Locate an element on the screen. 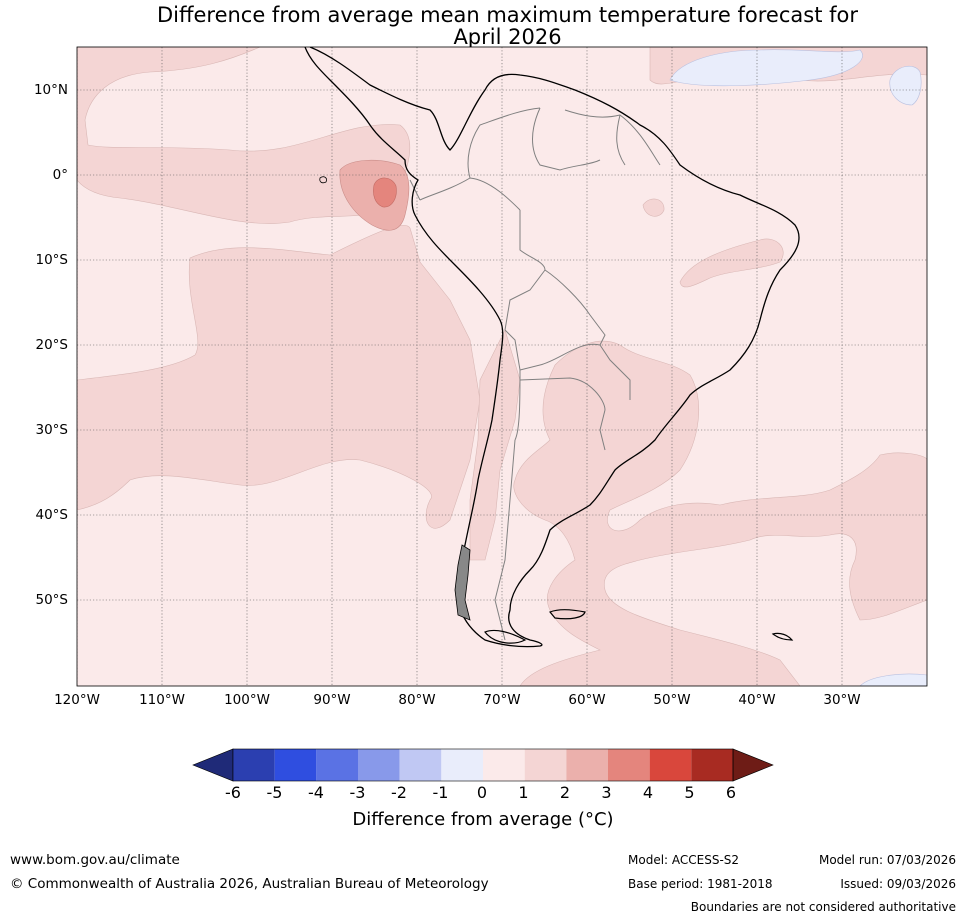 The width and height of the screenshot is (965, 919). colorbar-frame is located at coordinates (483, 765).